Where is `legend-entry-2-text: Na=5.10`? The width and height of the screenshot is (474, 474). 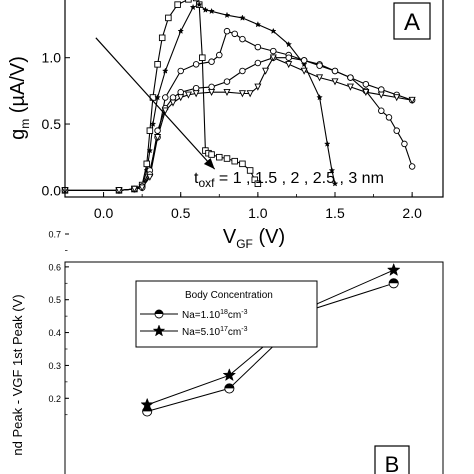 legend-entry-2-text: Na=5.10 is located at coordinates (201, 332).